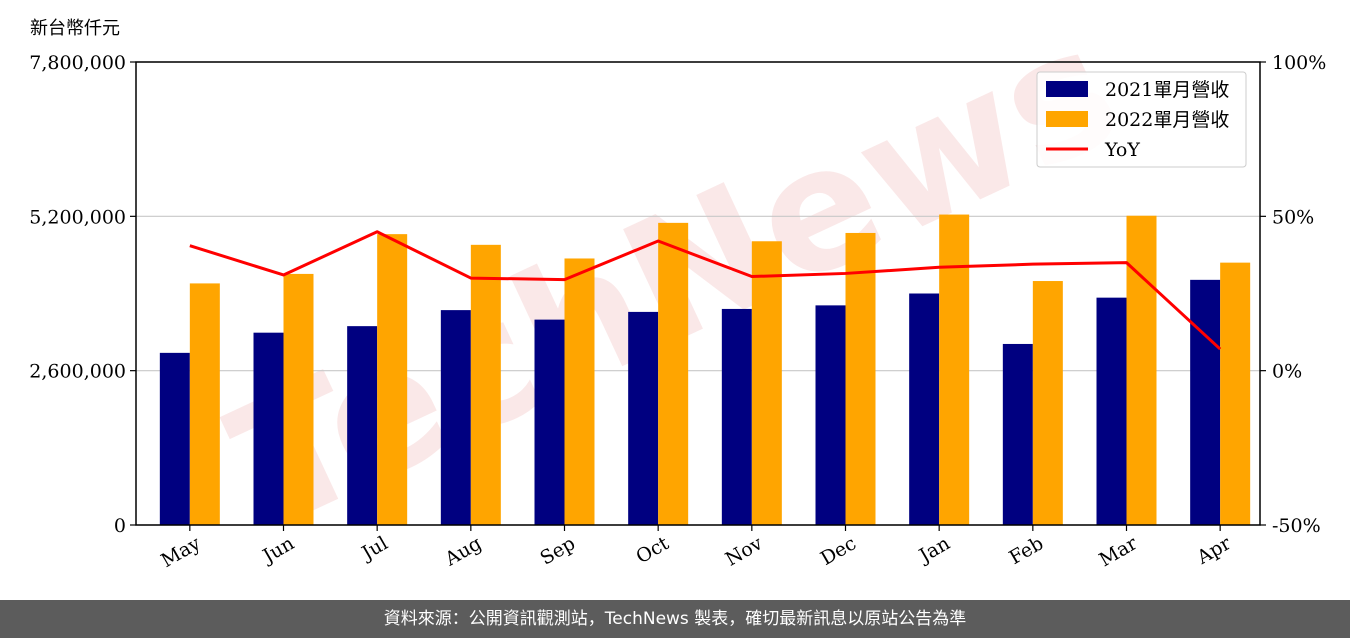  I want to click on x-tick-label: Oct, so click(652, 550).